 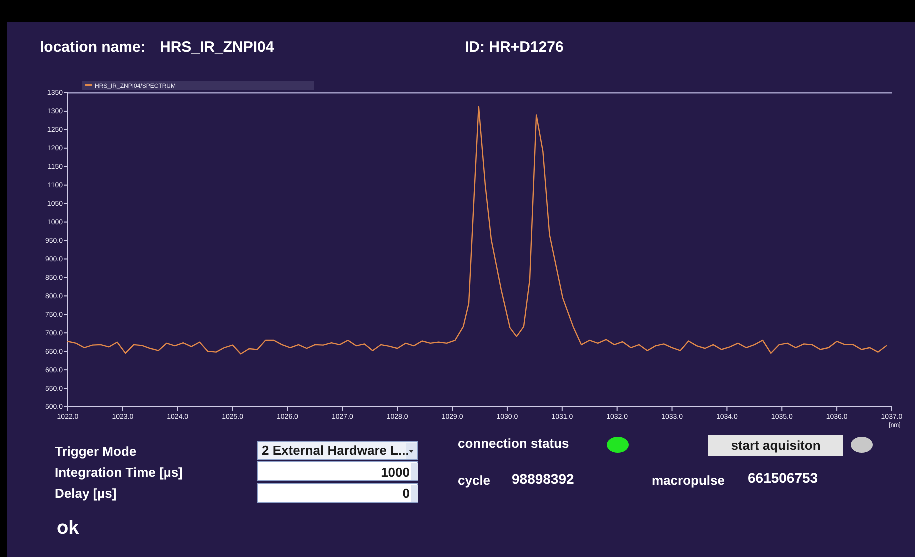 What do you see at coordinates (68, 528) in the screenshot?
I see `text: ok` at bounding box center [68, 528].